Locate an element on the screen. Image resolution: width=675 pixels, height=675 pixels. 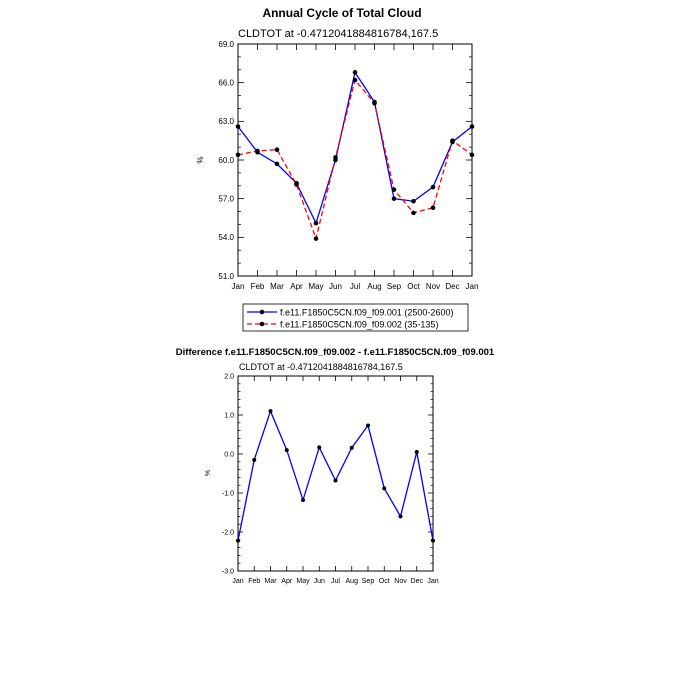
y-tick-label: 57.0 is located at coordinates (226, 198).